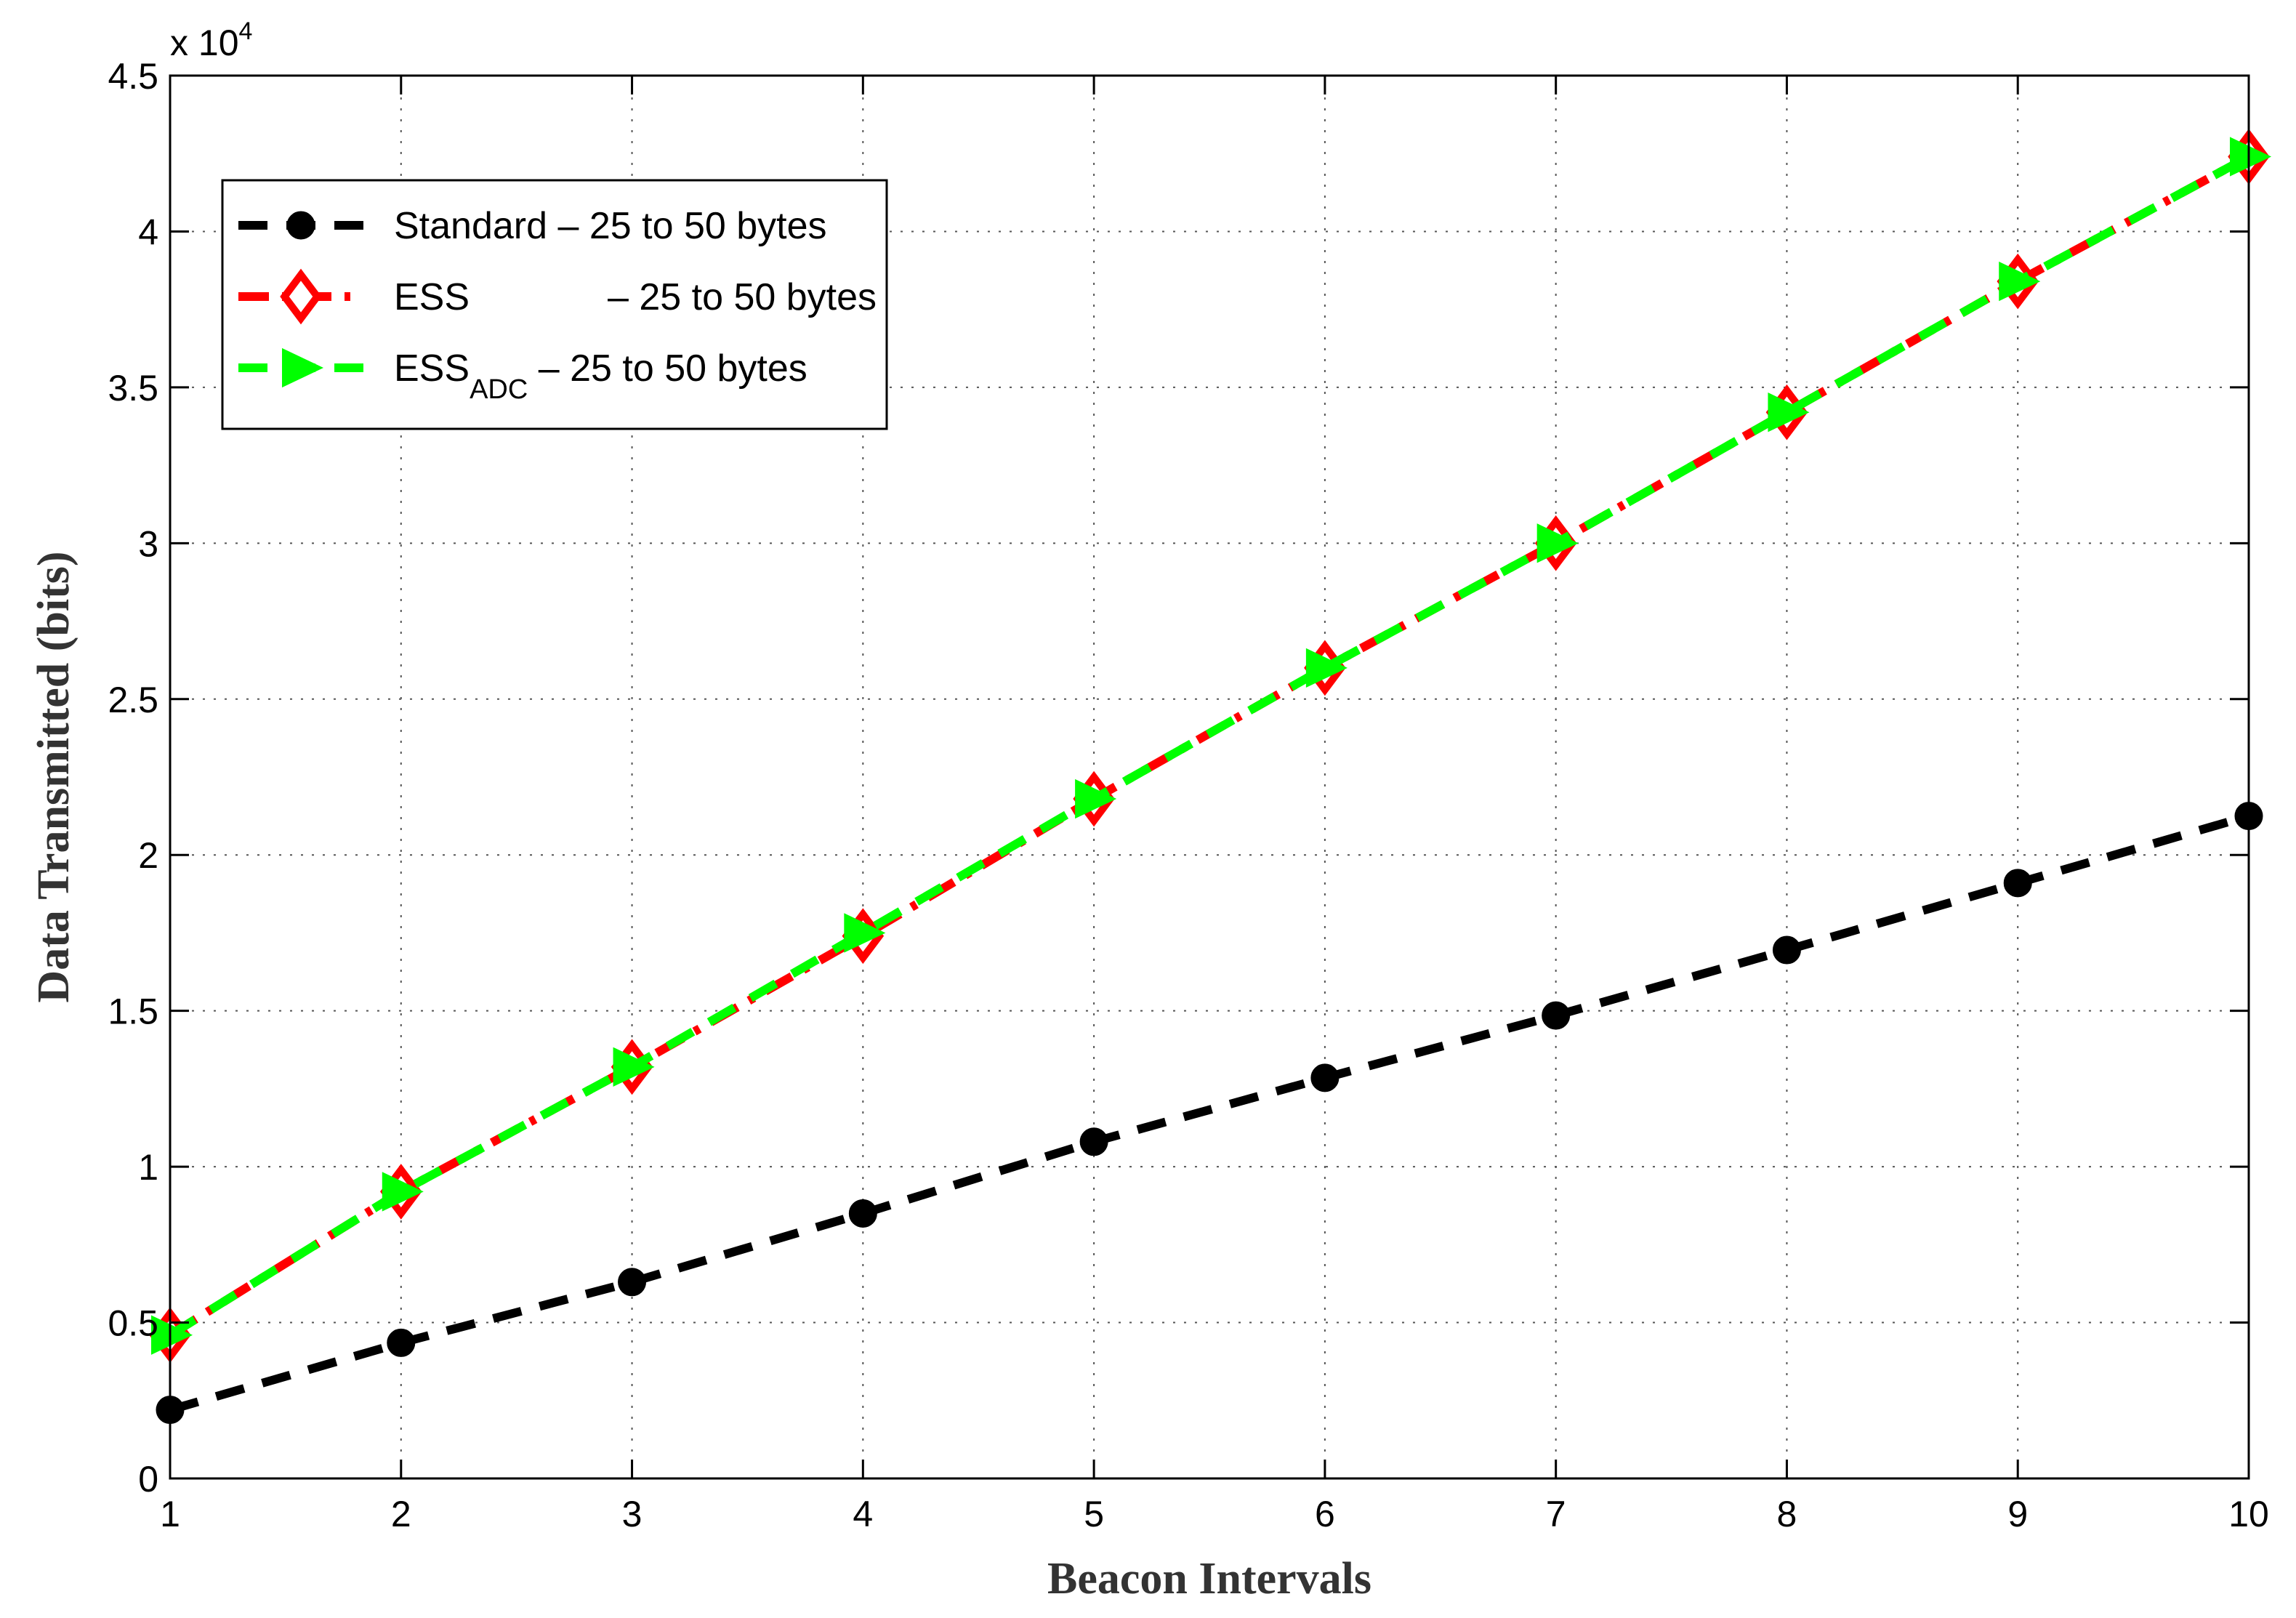 The image size is (2296, 1618). What do you see at coordinates (133, 388) in the screenshot?
I see `y-tick-label: 3.5` at bounding box center [133, 388].